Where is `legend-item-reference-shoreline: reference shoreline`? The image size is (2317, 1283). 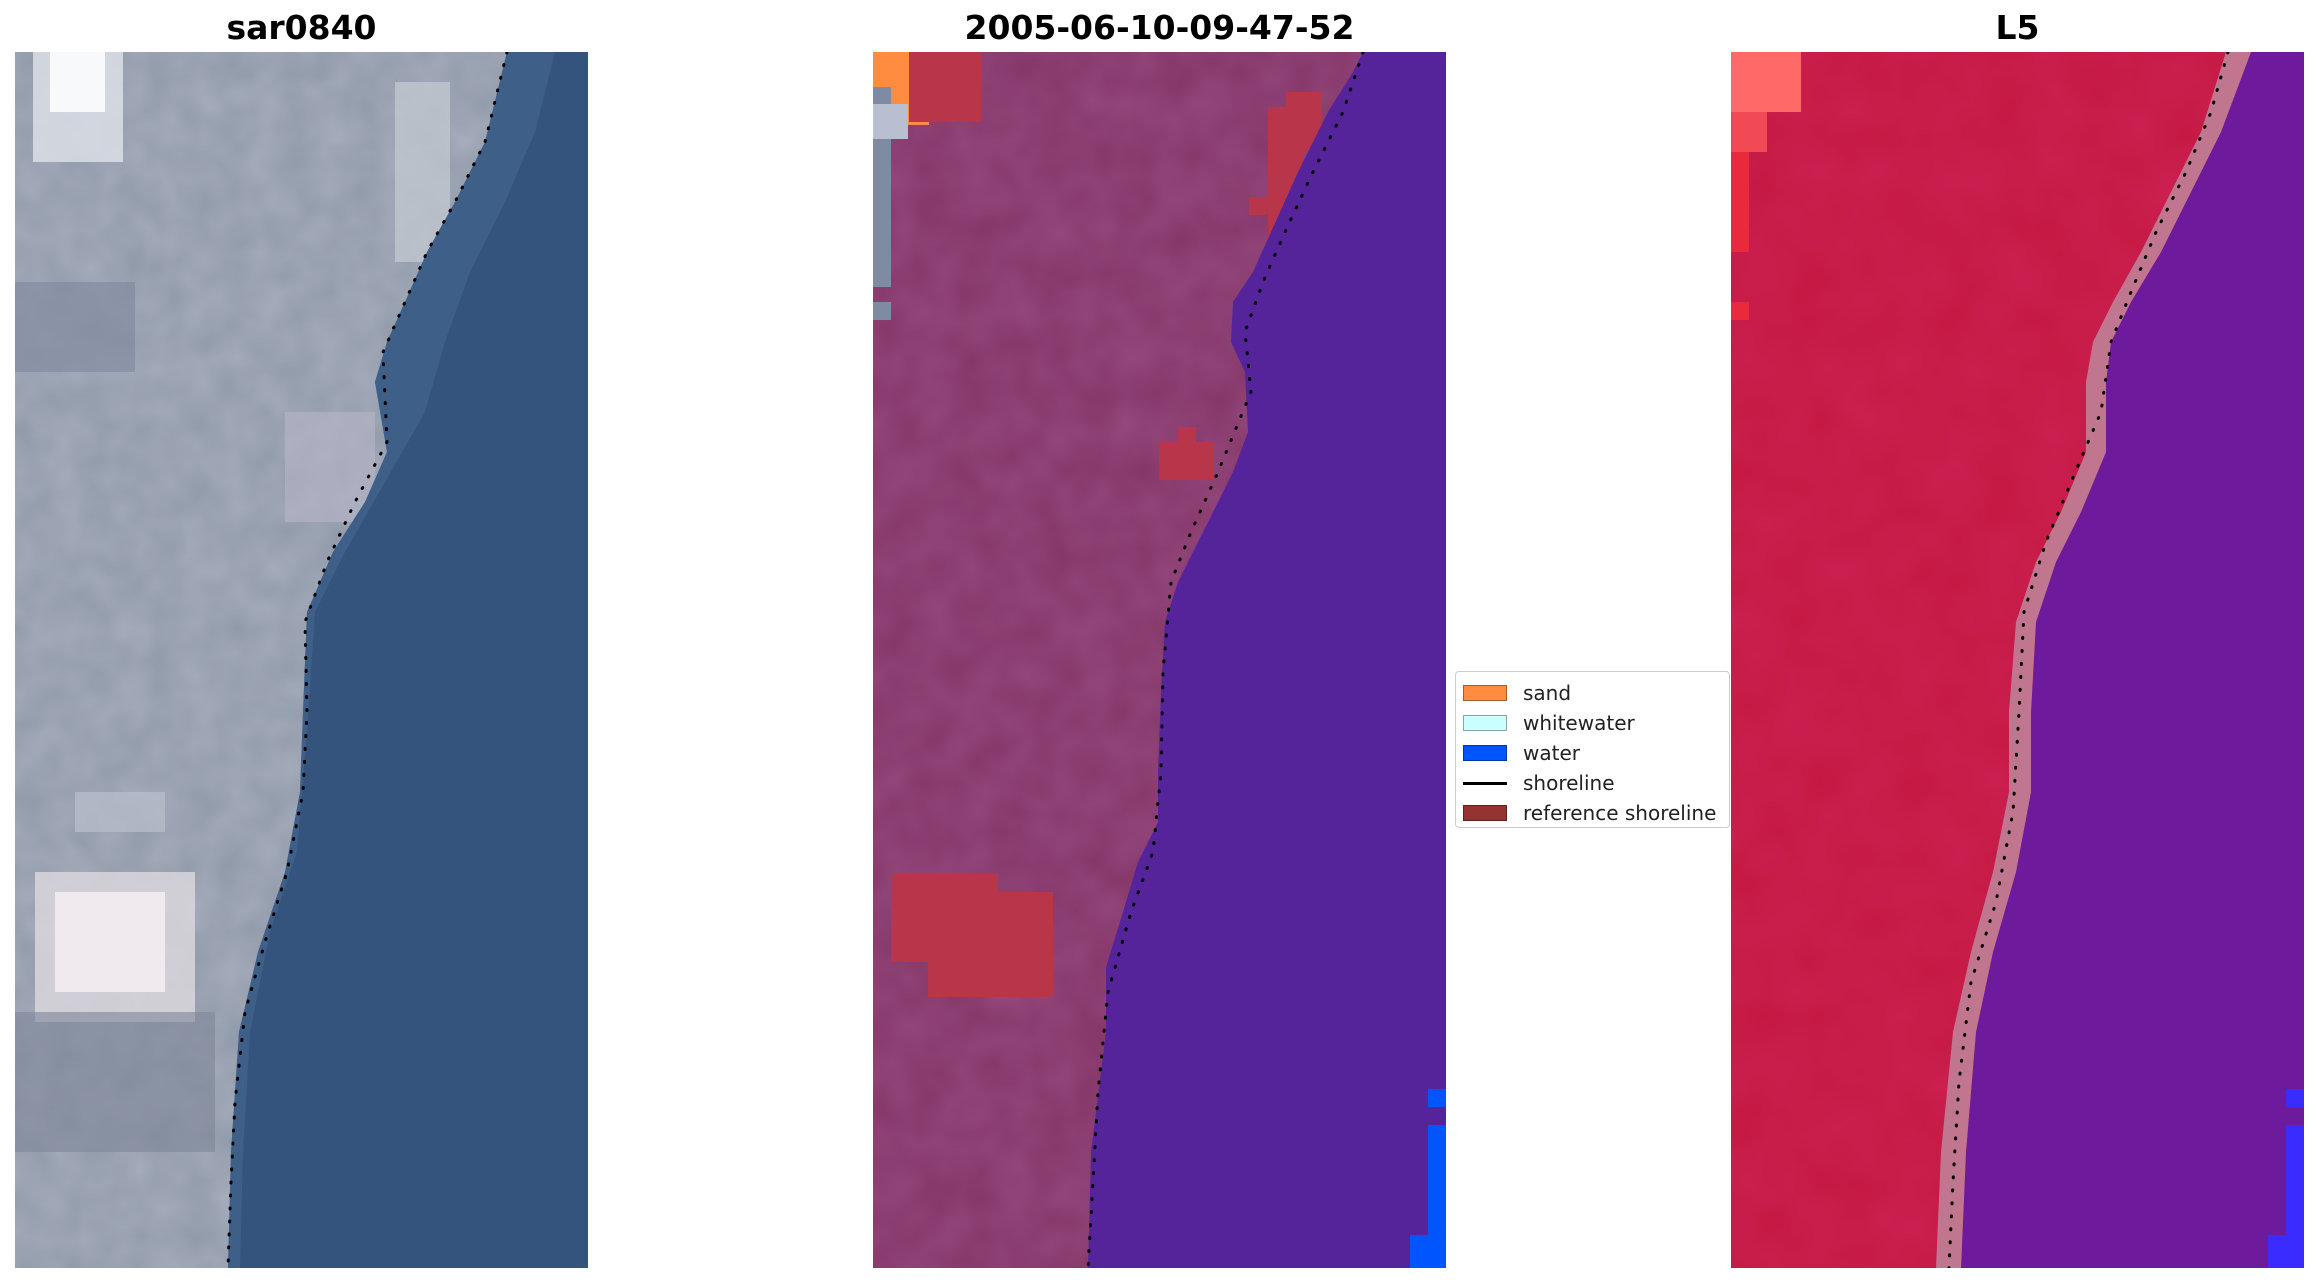
legend-item-reference-shoreline: reference shoreline is located at coordinates (1589, 813).